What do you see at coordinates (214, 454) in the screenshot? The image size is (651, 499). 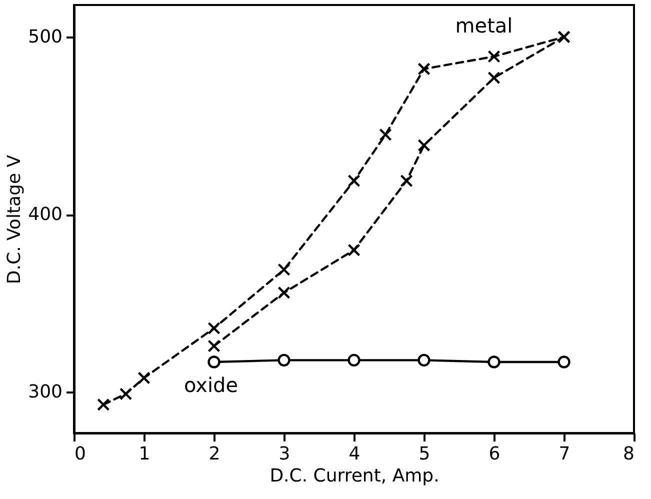 I see `x-tick-label: 2` at bounding box center [214, 454].